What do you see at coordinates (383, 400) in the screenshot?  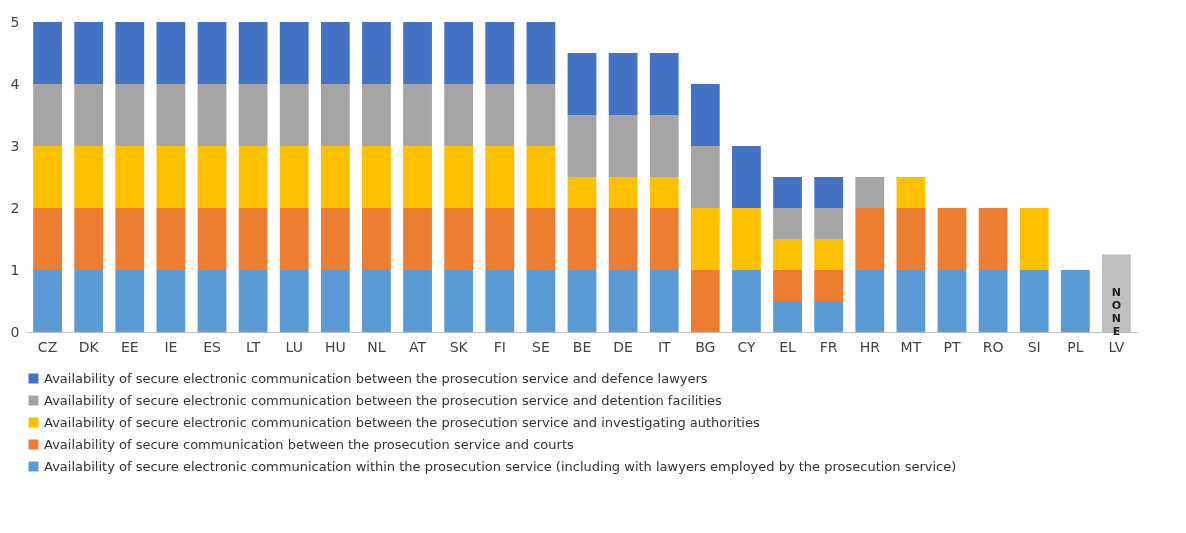 I see `legend-label: Availability of secure electronic communication between the prosecution service and detention facilities` at bounding box center [383, 400].